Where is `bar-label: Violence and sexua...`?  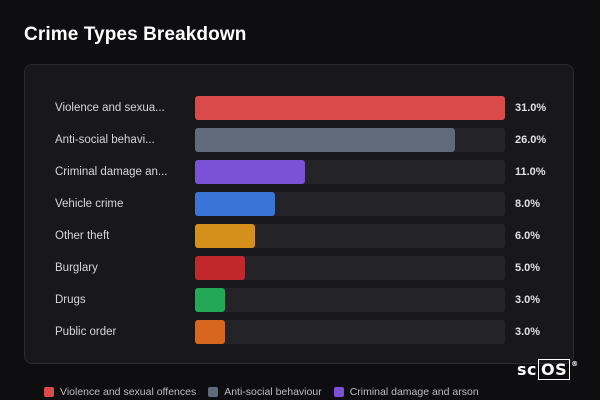
bar-label: Violence and sexua... is located at coordinates (110, 108).